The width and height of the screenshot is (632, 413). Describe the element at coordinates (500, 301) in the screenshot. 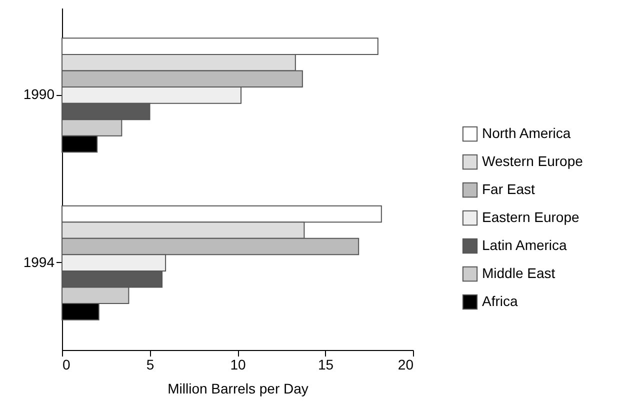

I see `legend-label: Africa` at that location.